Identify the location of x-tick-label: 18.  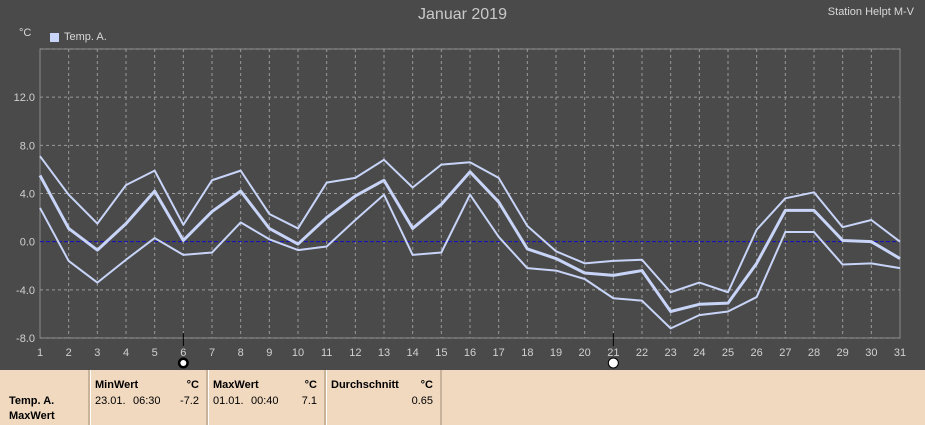
(527, 353).